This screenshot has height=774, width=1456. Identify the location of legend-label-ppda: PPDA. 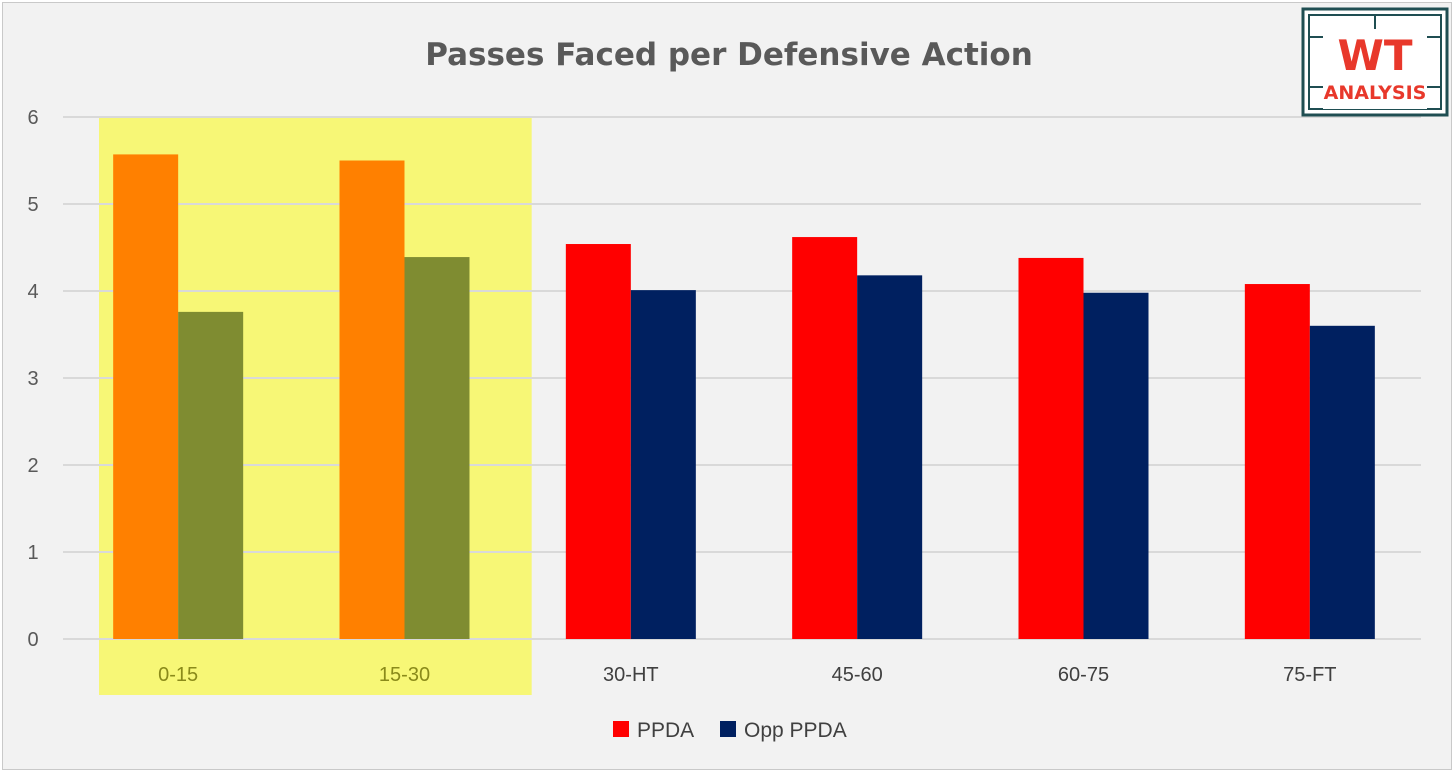
(665, 730).